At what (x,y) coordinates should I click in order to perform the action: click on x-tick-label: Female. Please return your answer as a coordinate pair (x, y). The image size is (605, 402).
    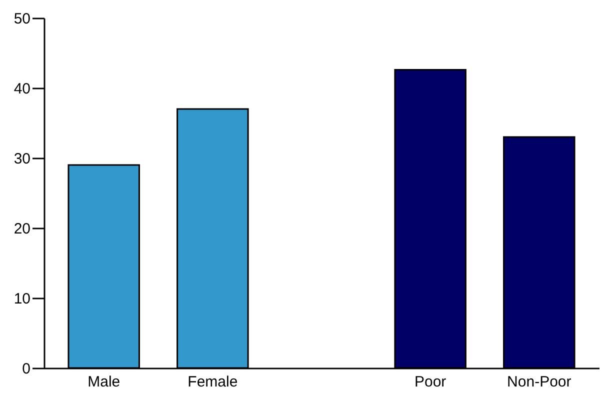
    Looking at the image, I should click on (213, 382).